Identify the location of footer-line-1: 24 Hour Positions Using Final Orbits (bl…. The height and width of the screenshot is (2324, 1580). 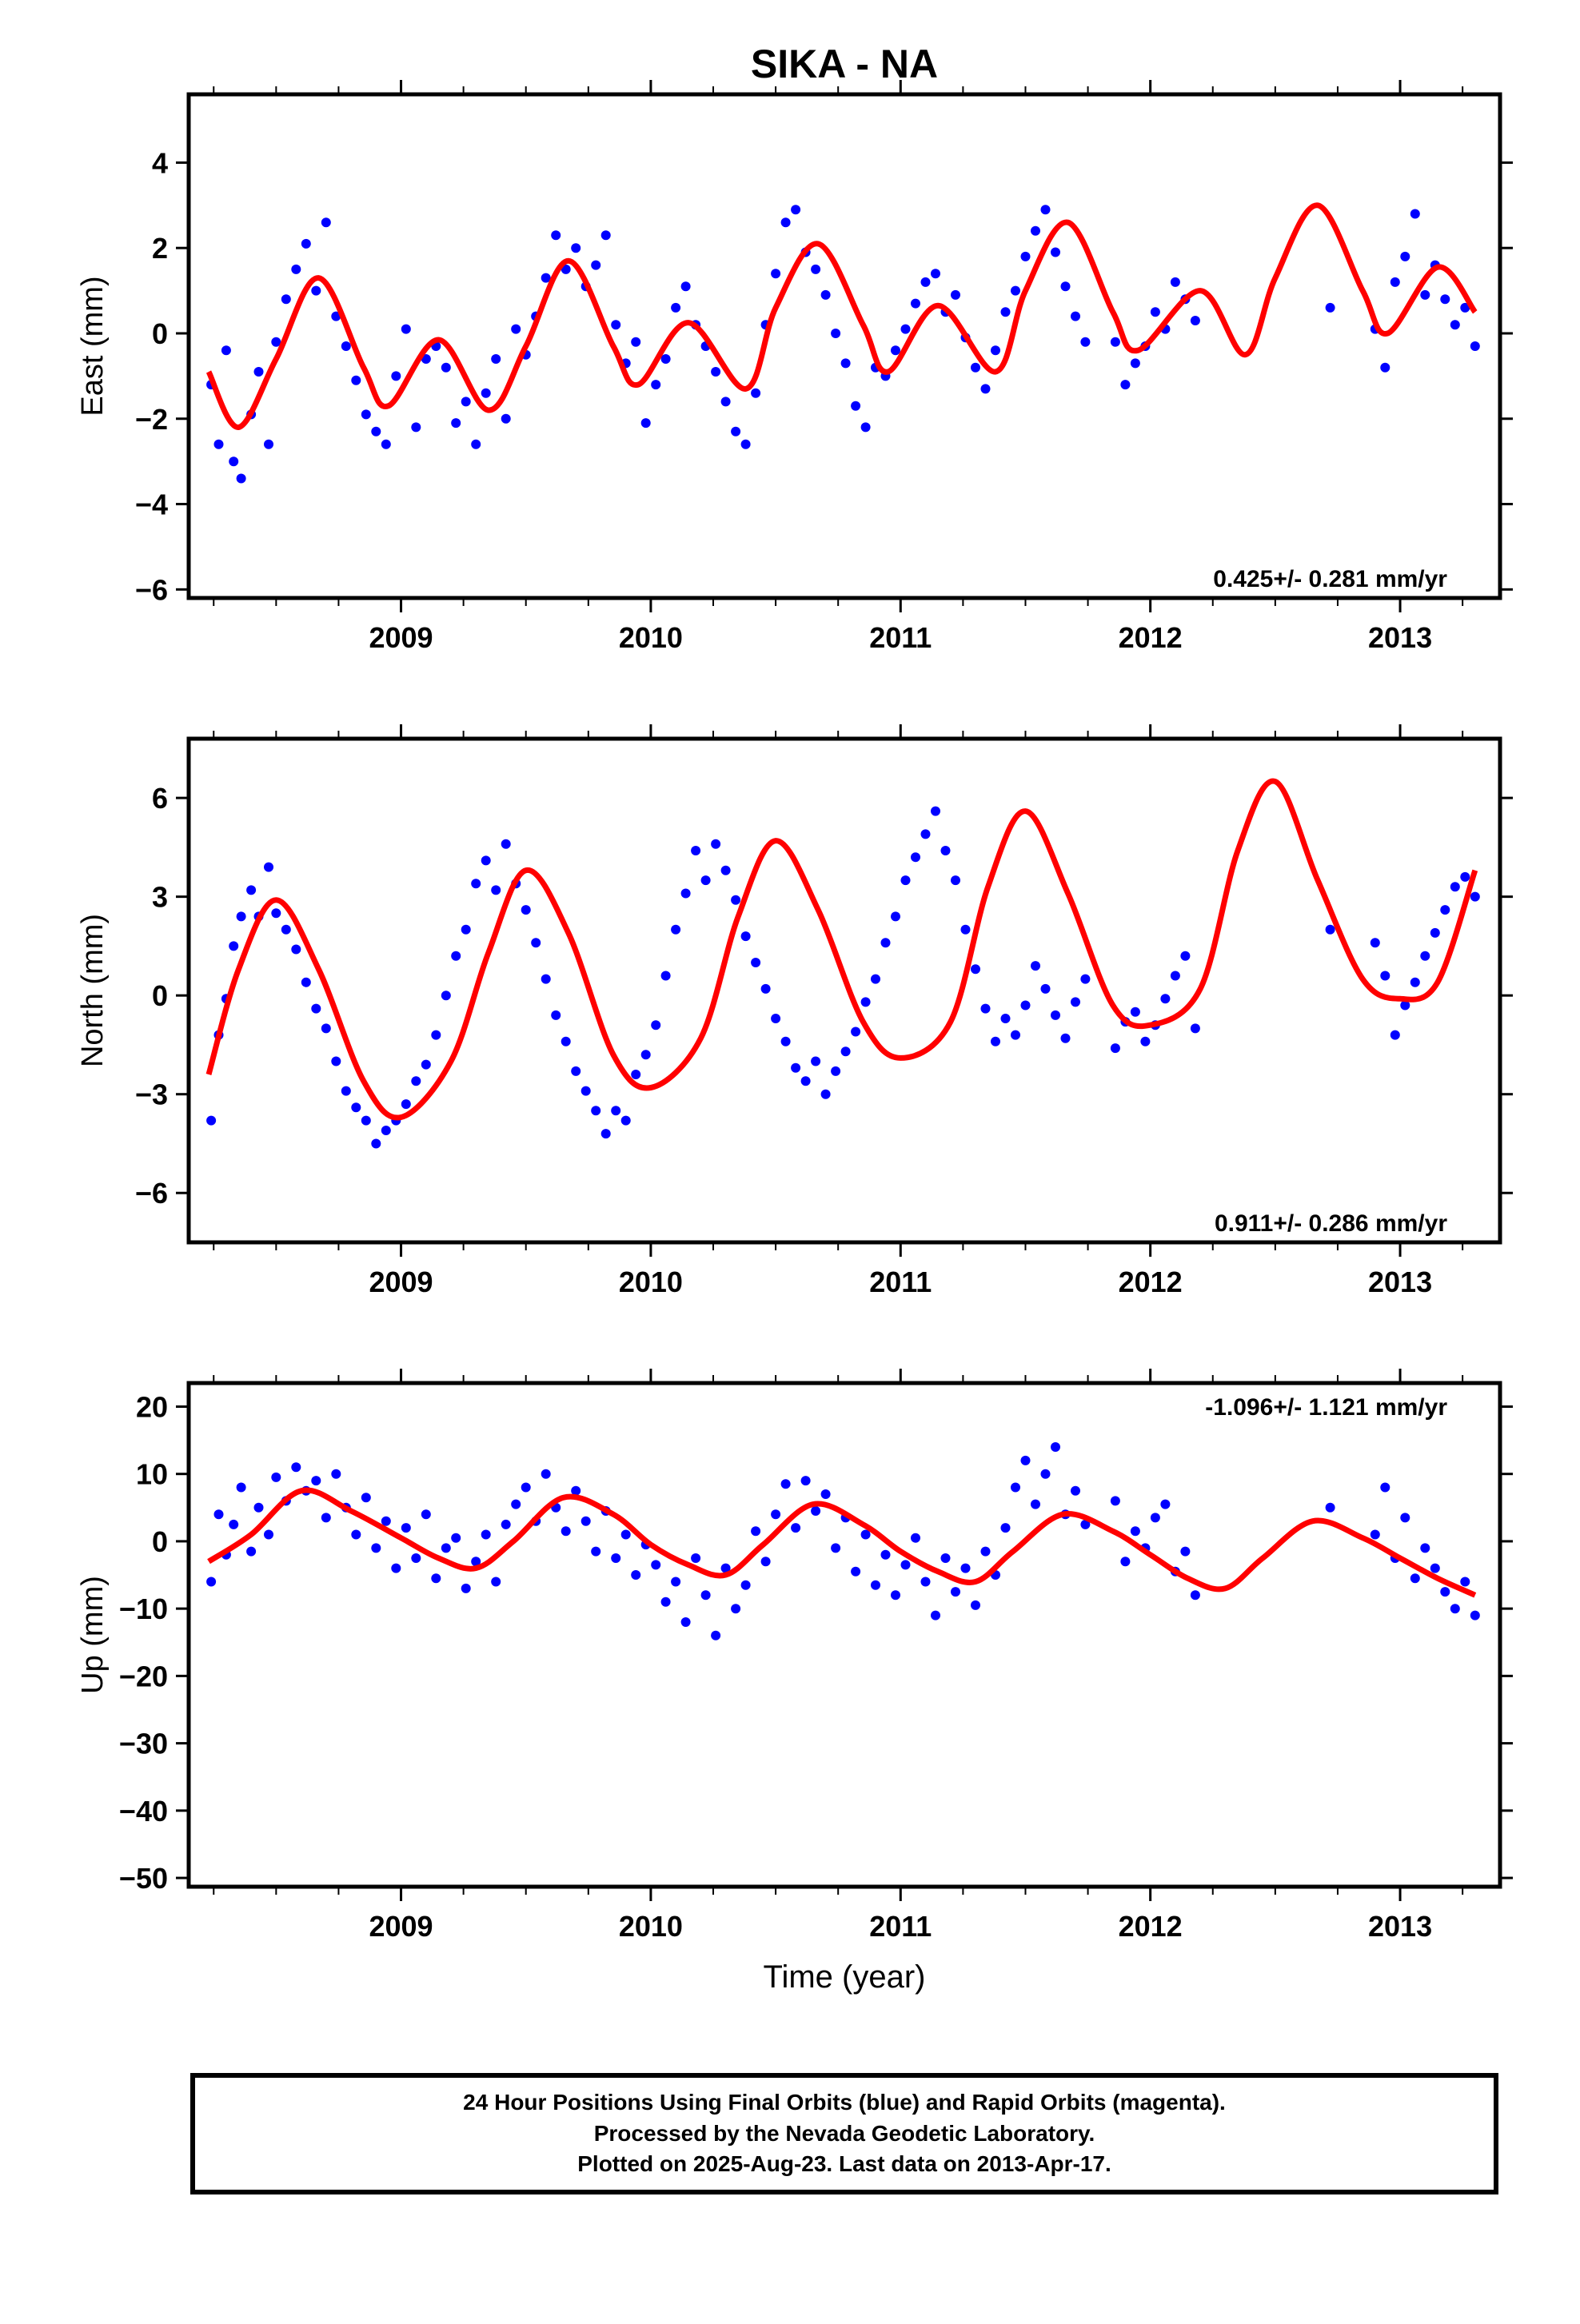
(845, 2102).